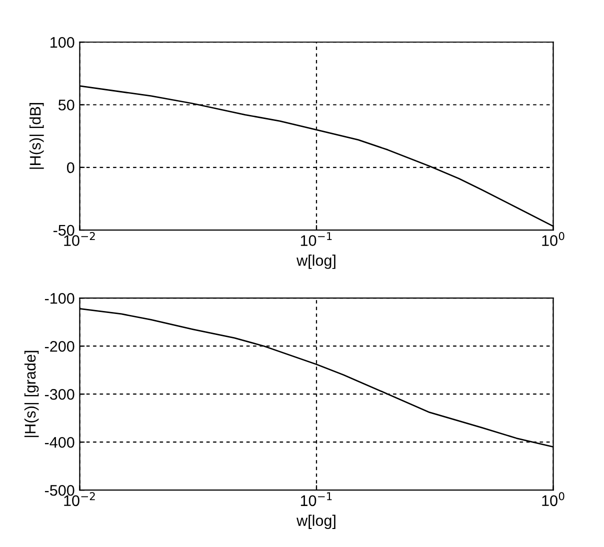 This screenshot has height=547, width=604. What do you see at coordinates (59, 442) in the screenshot?
I see `y-tick-label: -400` at bounding box center [59, 442].